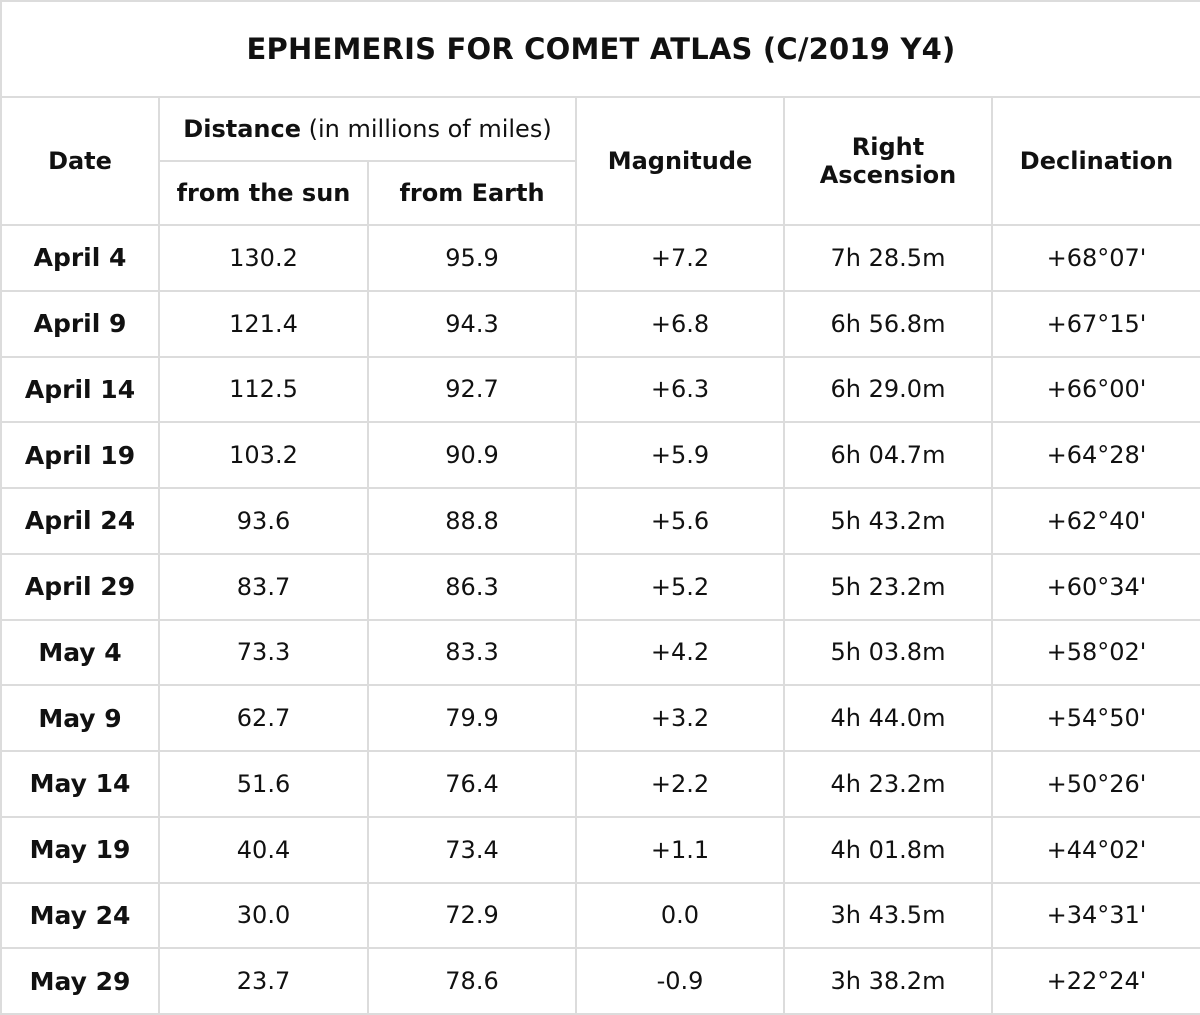 The height and width of the screenshot is (1015, 1200). I want to click on cell-right-ascension: 6h 29.0m, so click(888, 389).